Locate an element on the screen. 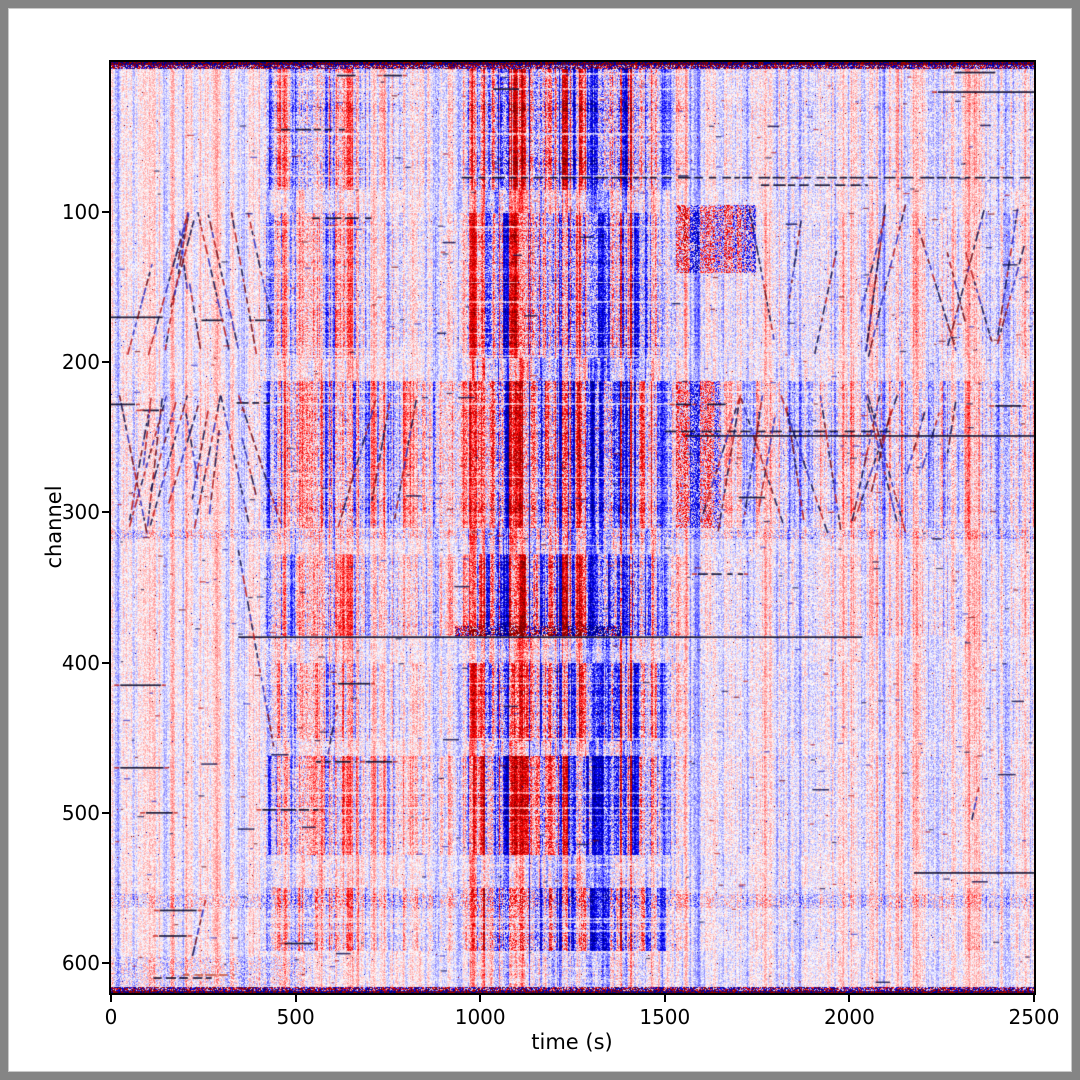 The width and height of the screenshot is (1080, 1080). y-tick-label: 300 is located at coordinates (80, 512).